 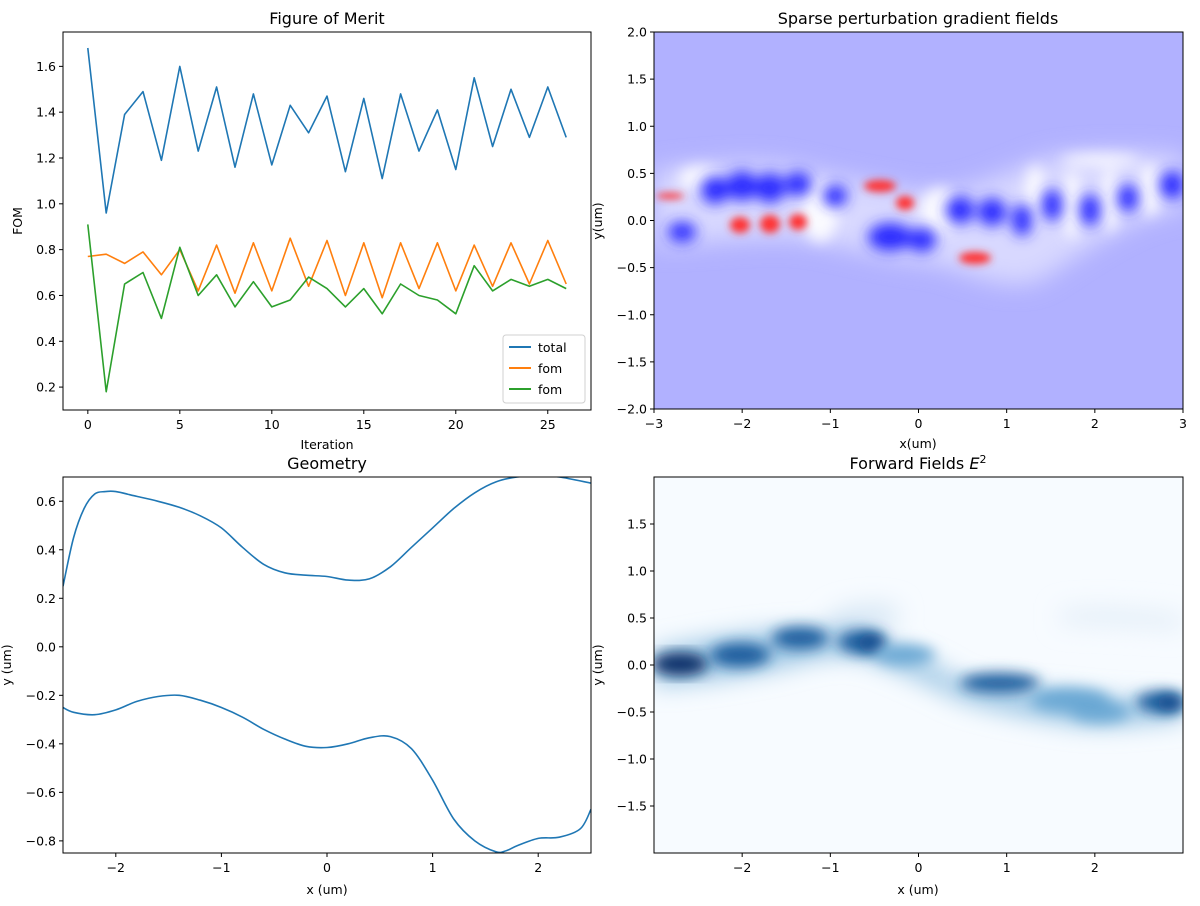 I want to click on fom-xlabel: Iteration, so click(x=326, y=444).